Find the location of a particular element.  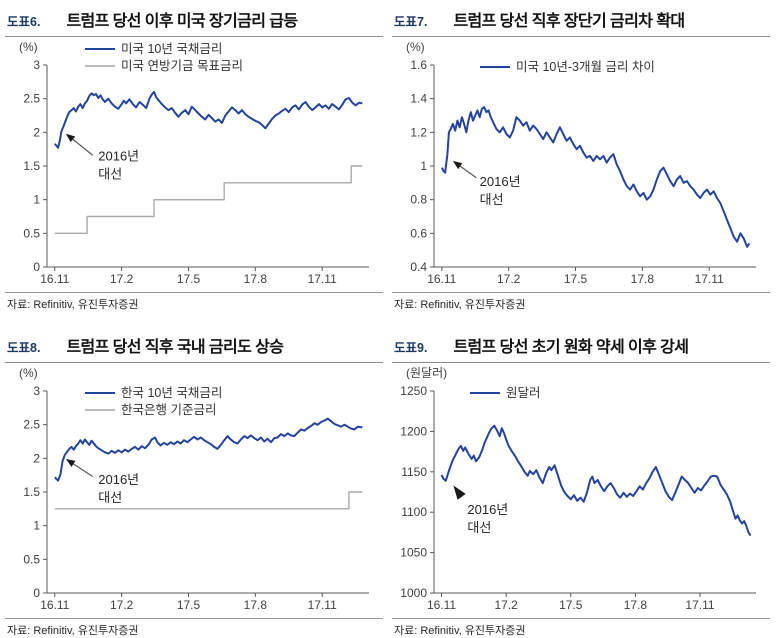

chart-header: 도표8. 트럼프 당선 직후 국내 금리도 상승 is located at coordinates (194, 347).